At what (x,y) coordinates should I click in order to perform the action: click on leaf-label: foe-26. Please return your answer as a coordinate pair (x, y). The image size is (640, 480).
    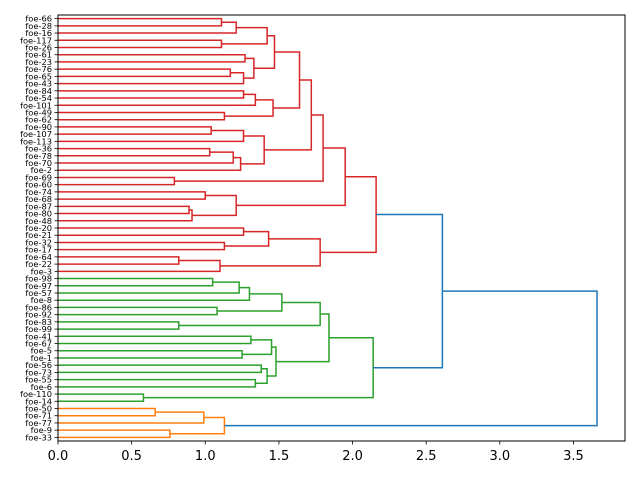
    Looking at the image, I should click on (38, 47).